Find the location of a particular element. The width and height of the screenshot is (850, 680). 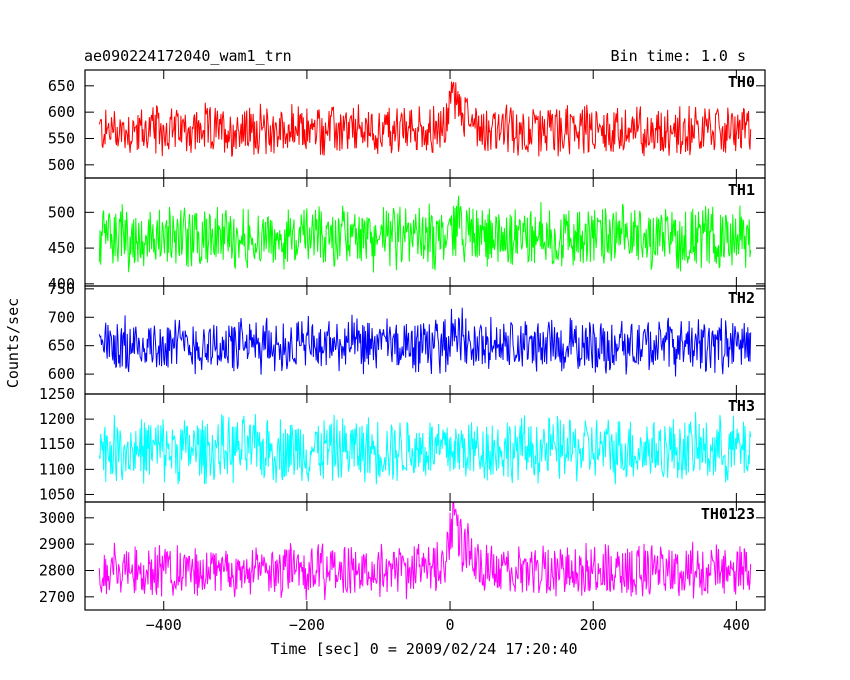

y-tick-label-th2: 600 is located at coordinates (61, 374).